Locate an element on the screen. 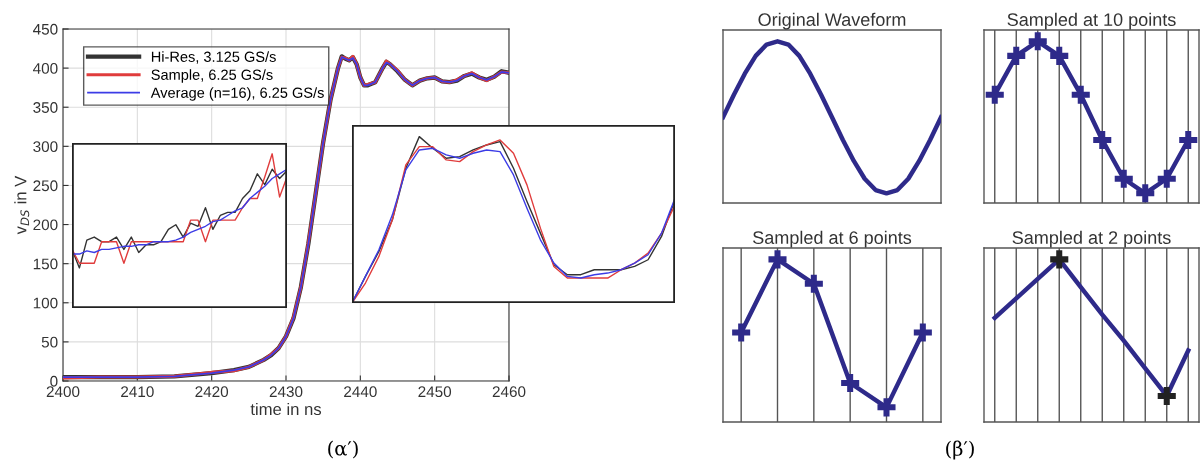 This screenshot has width=1202, height=466. text: (α′) is located at coordinates (343, 449).